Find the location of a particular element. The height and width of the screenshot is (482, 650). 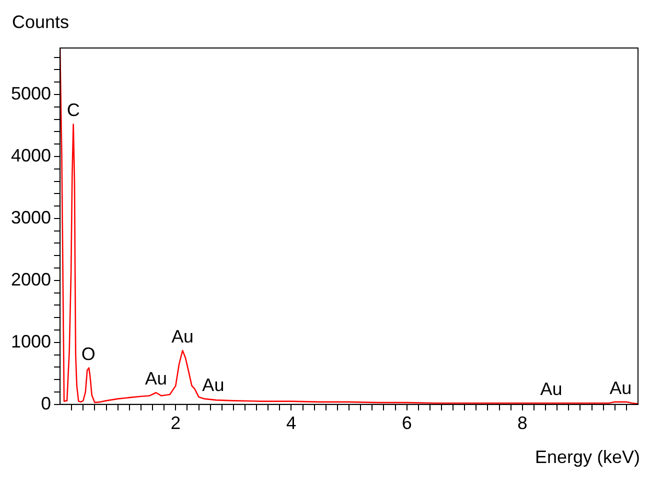

y-axis-title: Counts is located at coordinates (41, 22).